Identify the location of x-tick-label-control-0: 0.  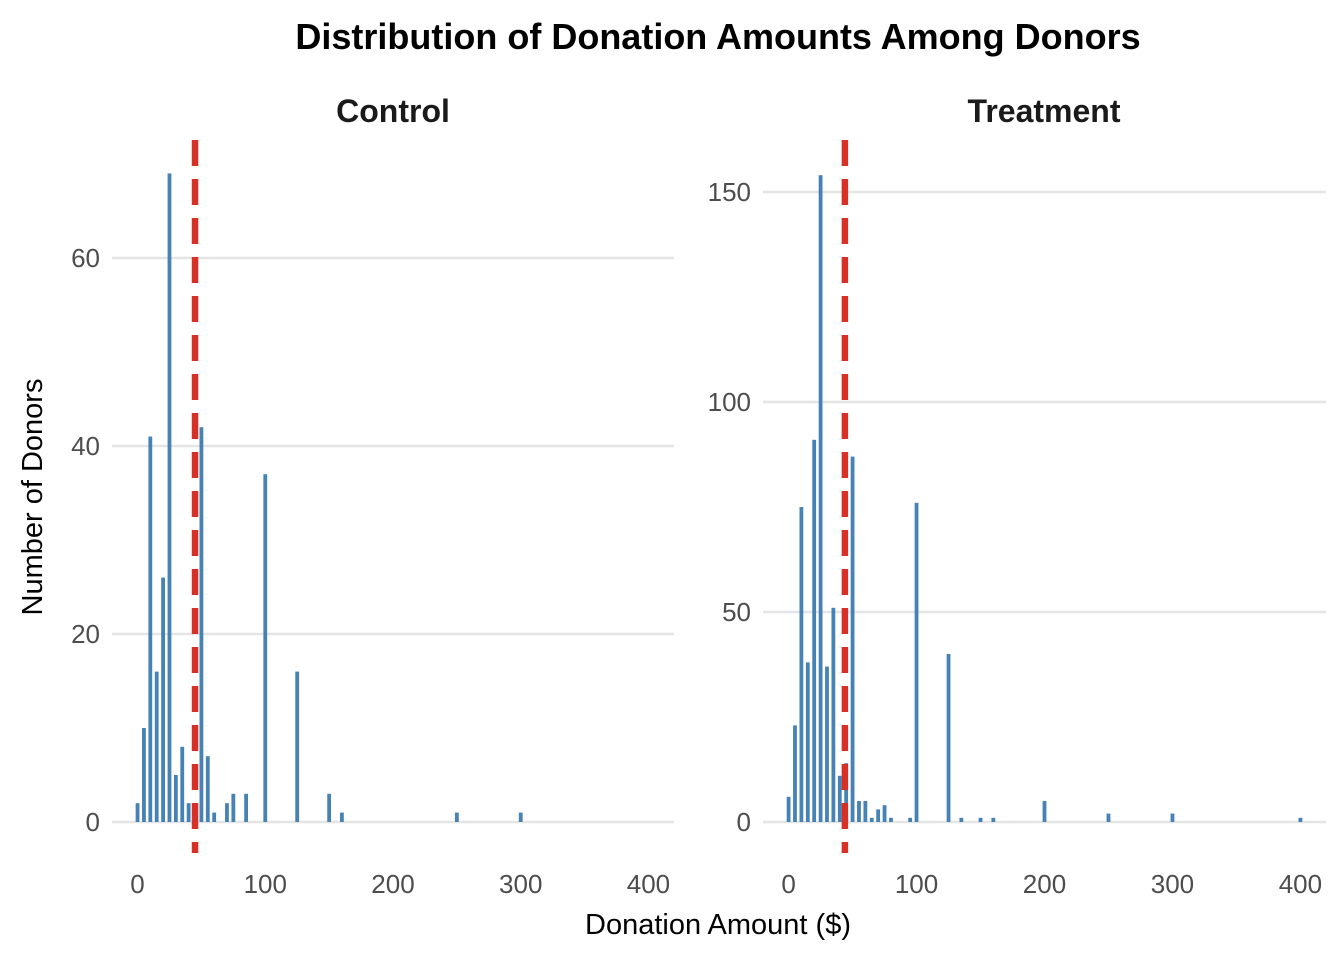
(137, 884).